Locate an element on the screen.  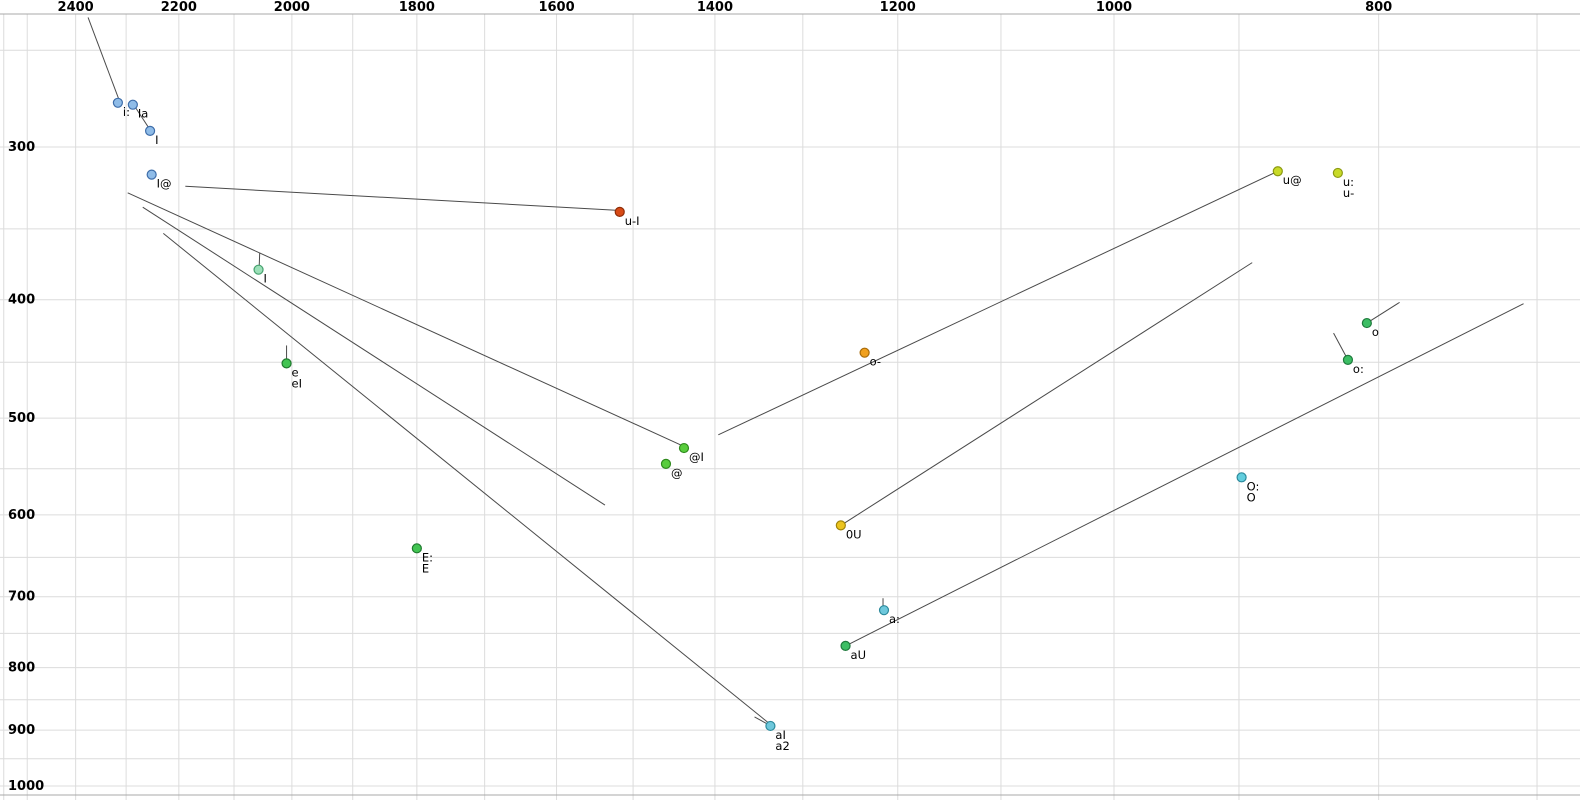
y-tick-label: 600 is located at coordinates (21, 515).